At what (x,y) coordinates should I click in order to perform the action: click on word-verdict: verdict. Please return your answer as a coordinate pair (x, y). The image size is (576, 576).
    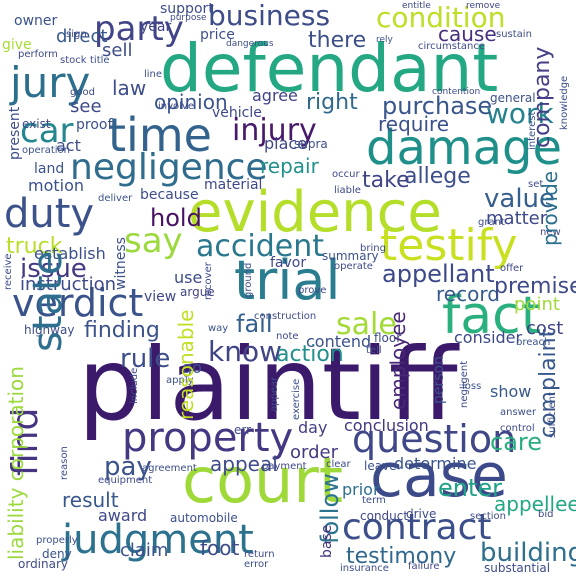
    Looking at the image, I should click on (78, 303).